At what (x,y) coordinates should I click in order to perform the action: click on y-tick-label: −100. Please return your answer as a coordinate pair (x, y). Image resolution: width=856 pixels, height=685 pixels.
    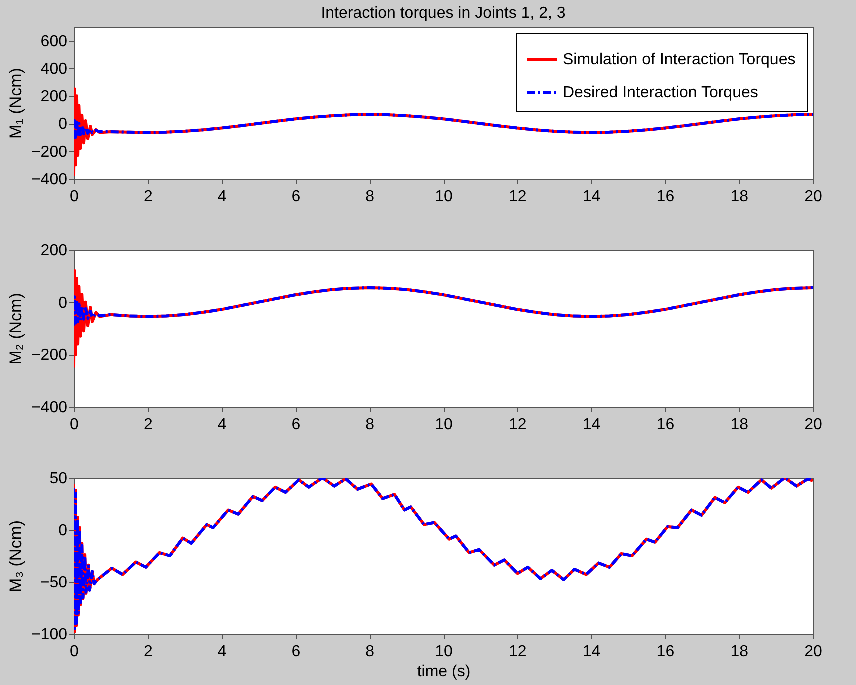
    Looking at the image, I should click on (49, 635).